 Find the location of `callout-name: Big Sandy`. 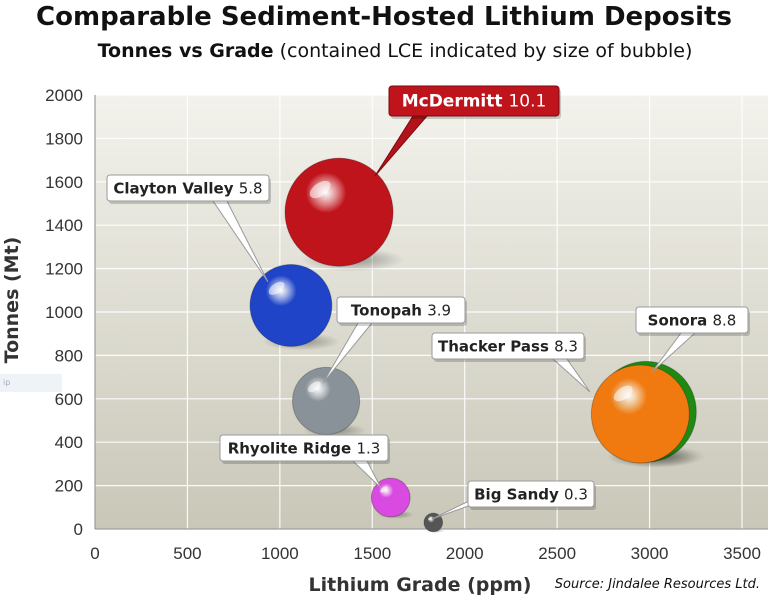

callout-name: Big Sandy is located at coordinates (519, 495).